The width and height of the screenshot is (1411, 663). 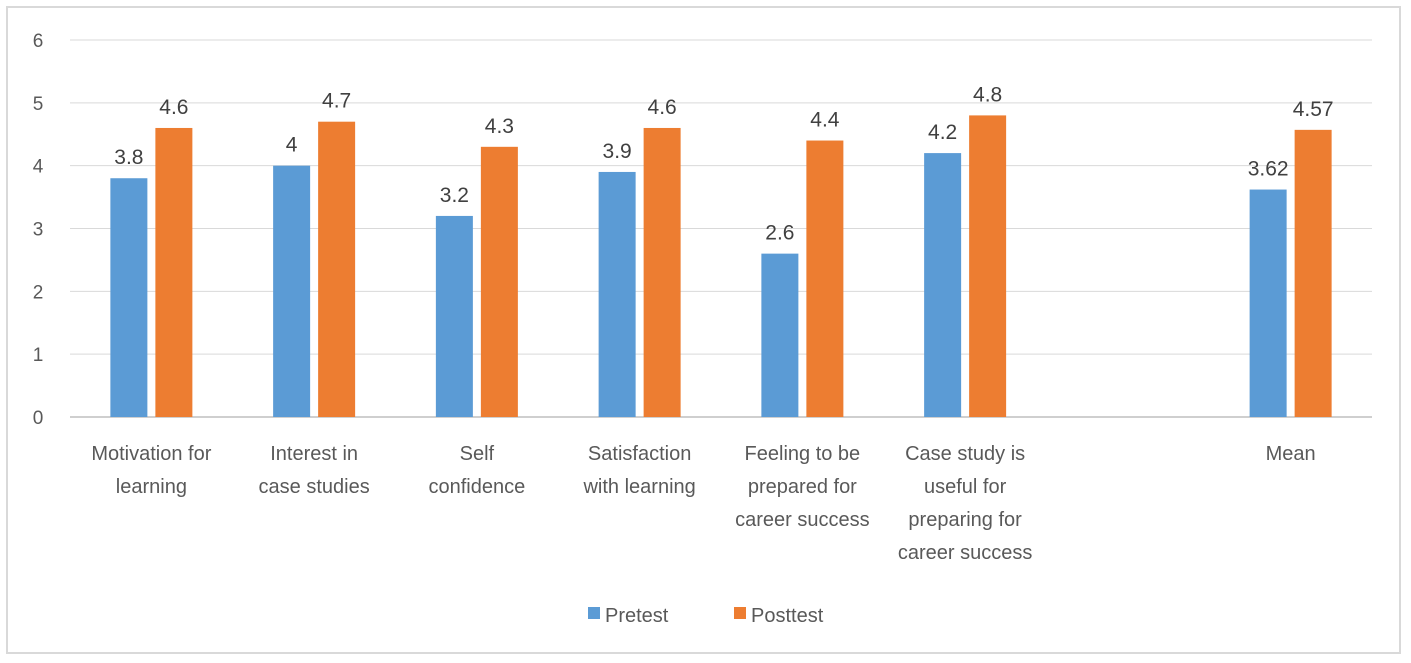 I want to click on x-tick-label: Interest in, so click(x=314, y=454).